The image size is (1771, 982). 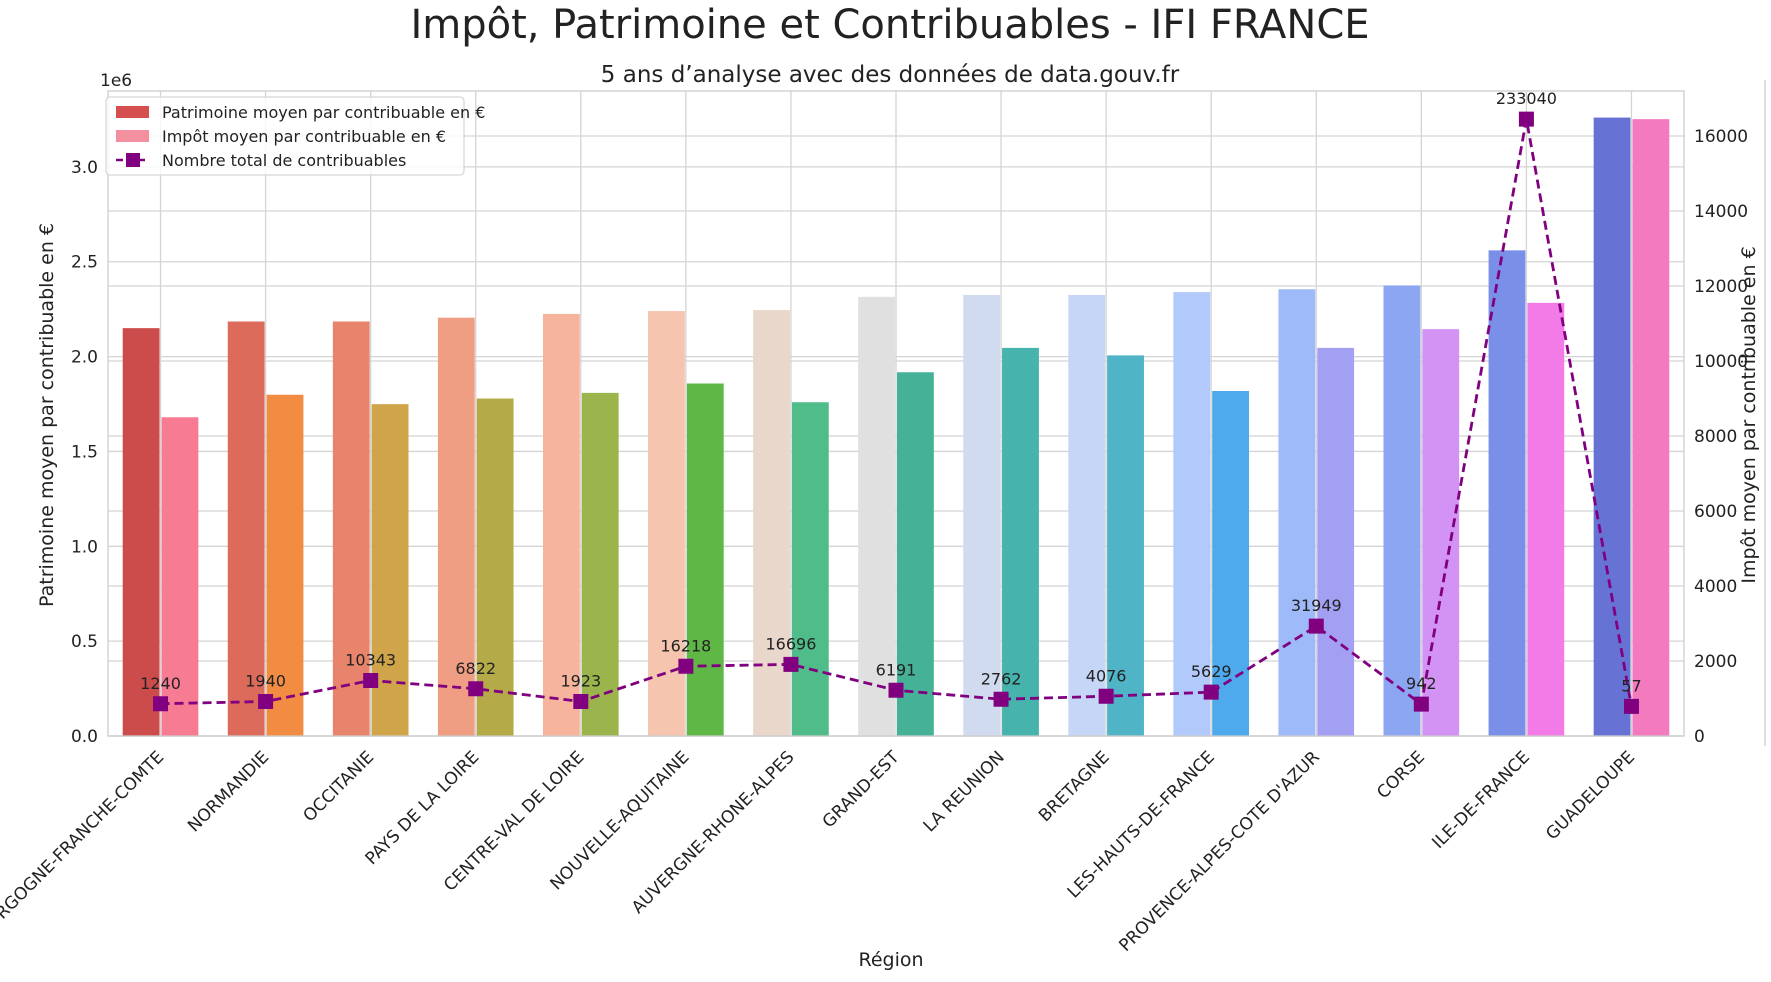 I want to click on contribuables-data-label: 2762, so click(x=1001, y=678).